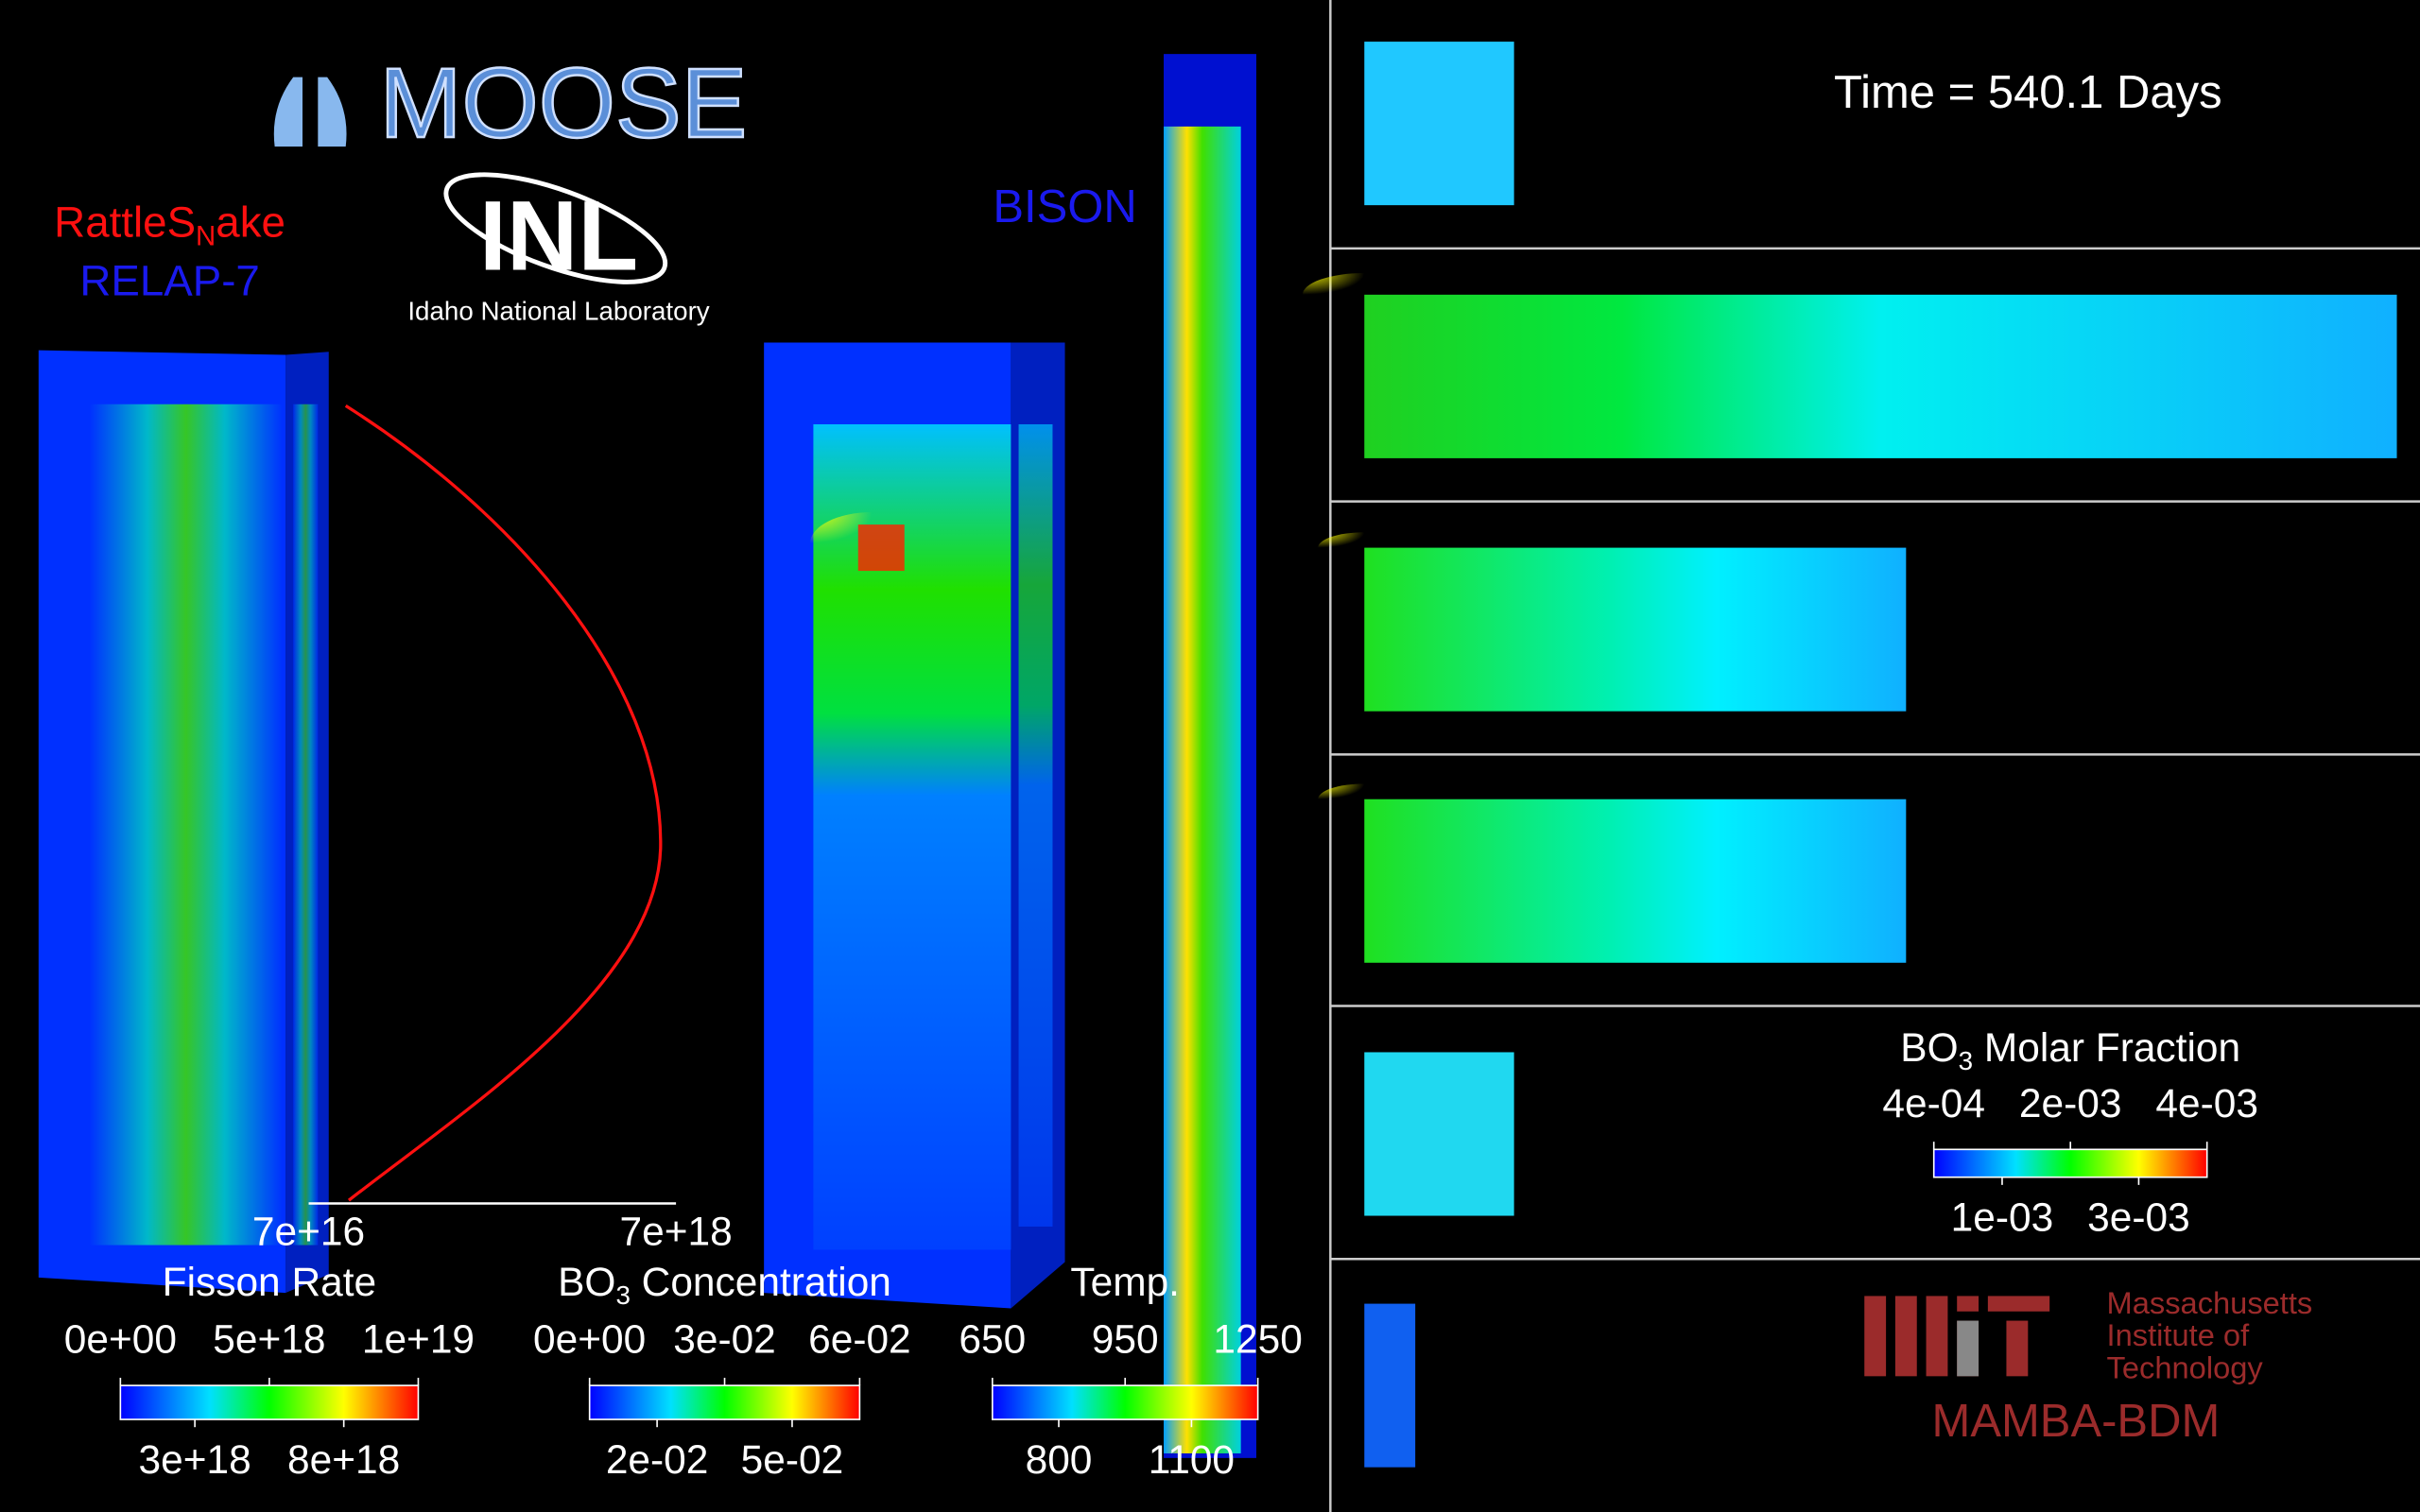 Image resolution: width=2420 pixels, height=1512 pixels. I want to click on flux-profile, so click(504, 803).